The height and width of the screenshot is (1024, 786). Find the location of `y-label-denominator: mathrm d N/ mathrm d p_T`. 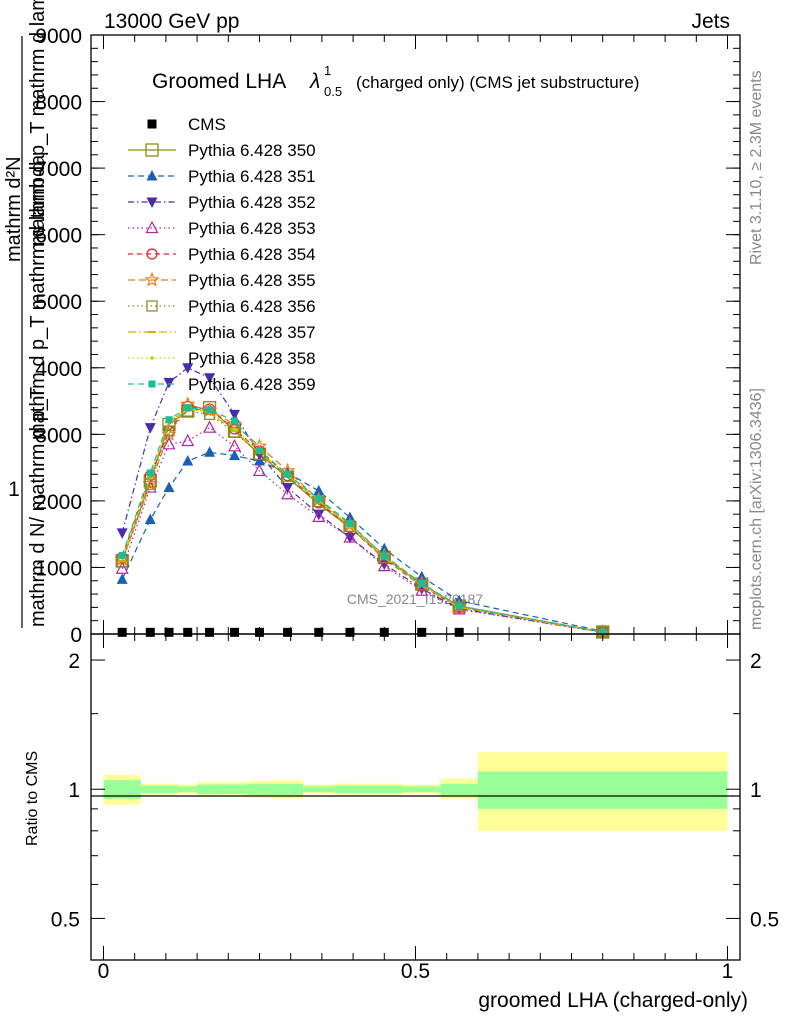

y-label-denominator: mathrm d N/ mathrm d p_T is located at coordinates (38, 507).